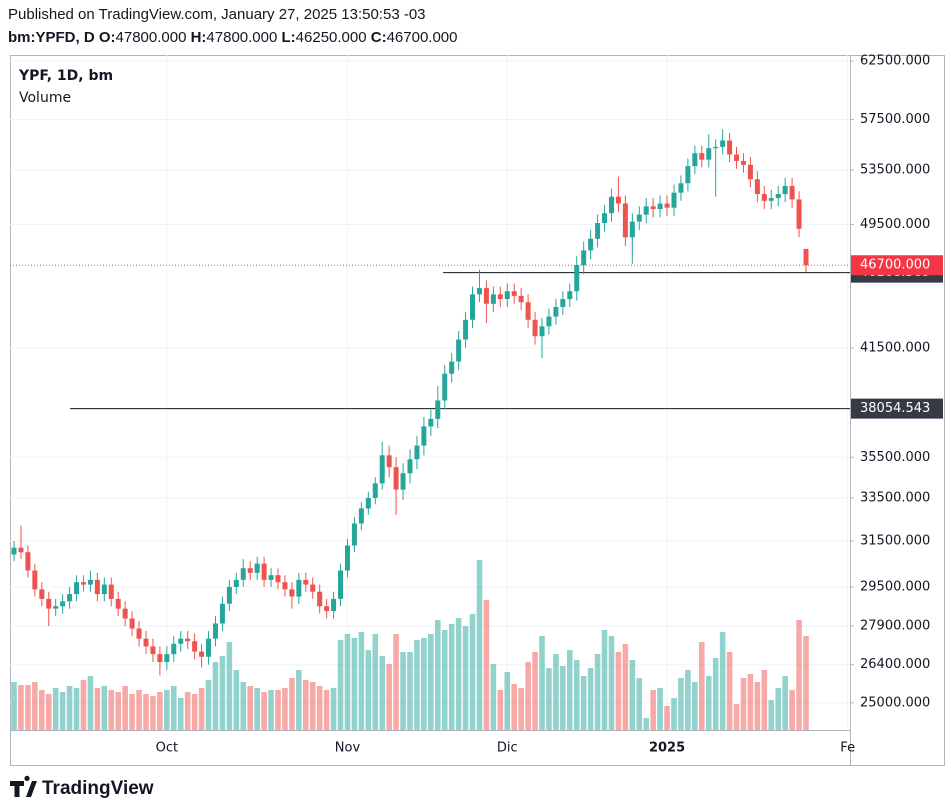 The width and height of the screenshot is (951, 812). What do you see at coordinates (895, 586) in the screenshot?
I see `y-tick-label: 29500.000` at bounding box center [895, 586].